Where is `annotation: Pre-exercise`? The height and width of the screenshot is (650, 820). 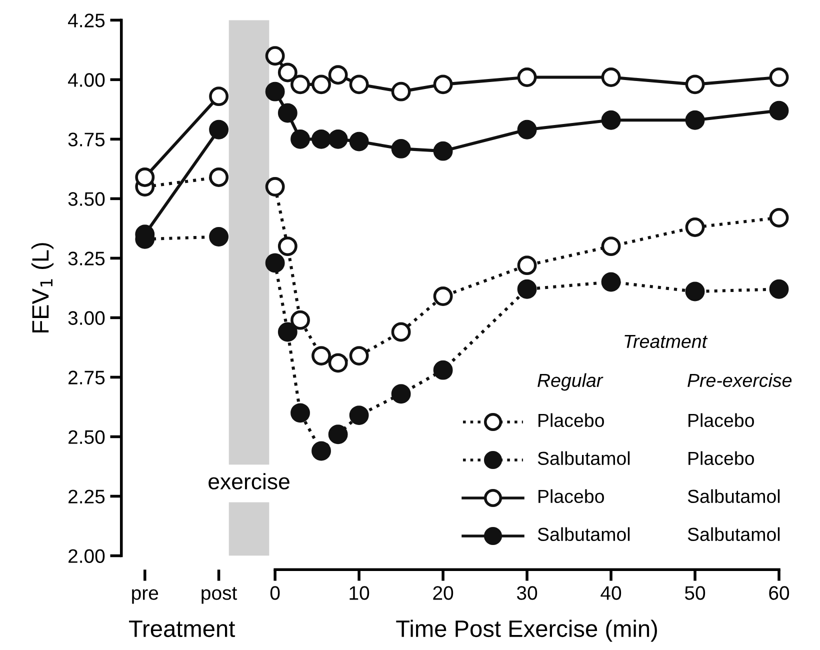
annotation: Pre-exercise is located at coordinates (740, 380).